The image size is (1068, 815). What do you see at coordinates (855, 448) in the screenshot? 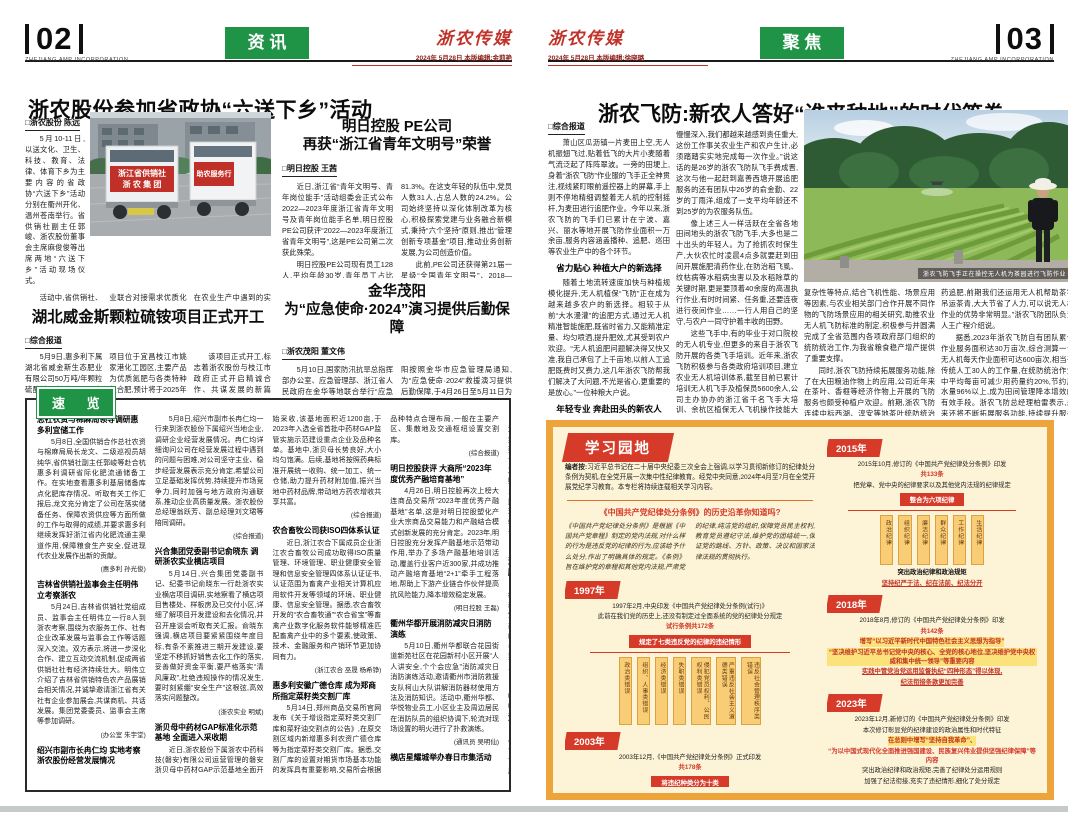
I see `year-tag: 2015年` at bounding box center [855, 448].